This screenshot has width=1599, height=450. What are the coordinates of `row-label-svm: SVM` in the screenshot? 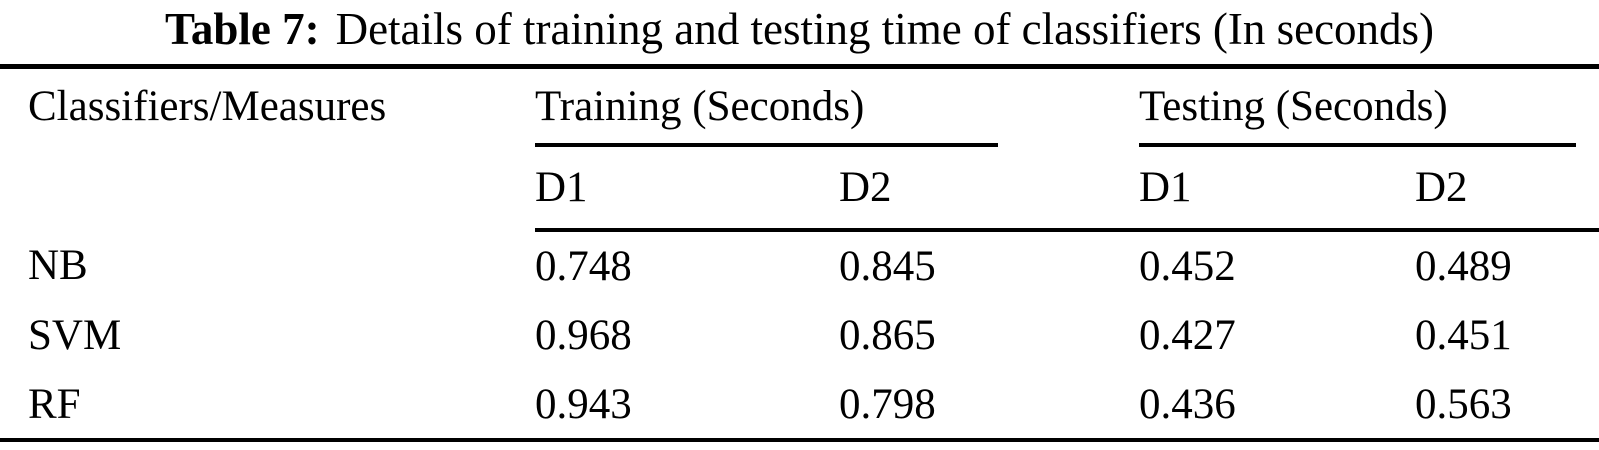 It's located at (75, 335).